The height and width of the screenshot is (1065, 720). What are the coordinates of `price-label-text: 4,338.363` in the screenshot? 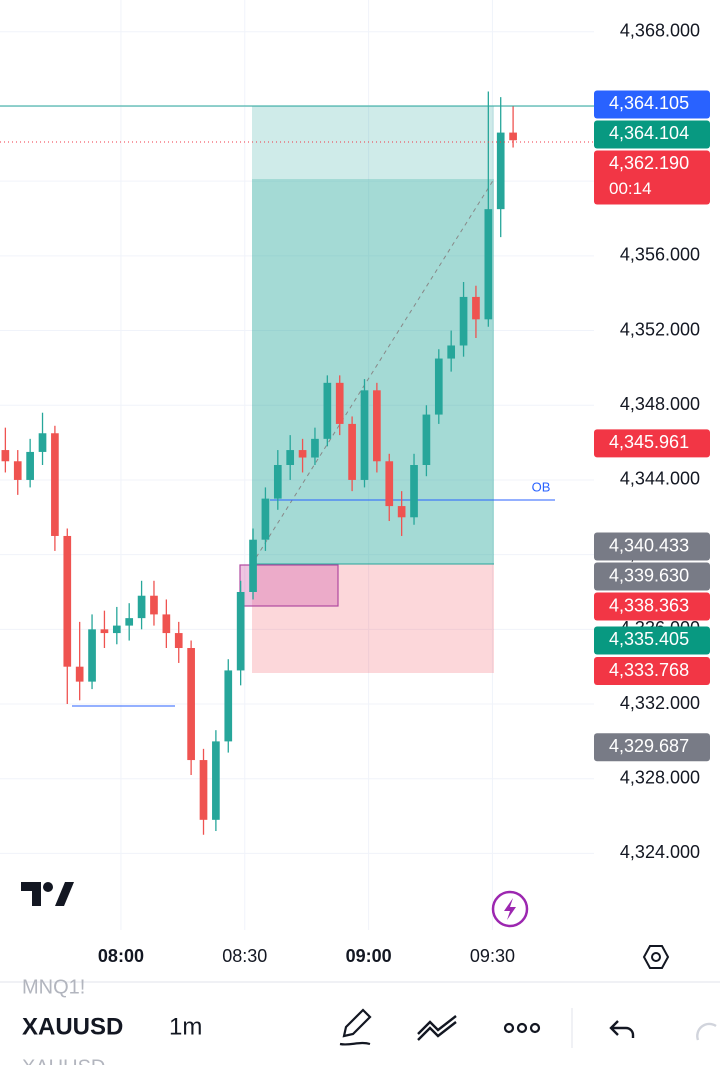 It's located at (649, 605).